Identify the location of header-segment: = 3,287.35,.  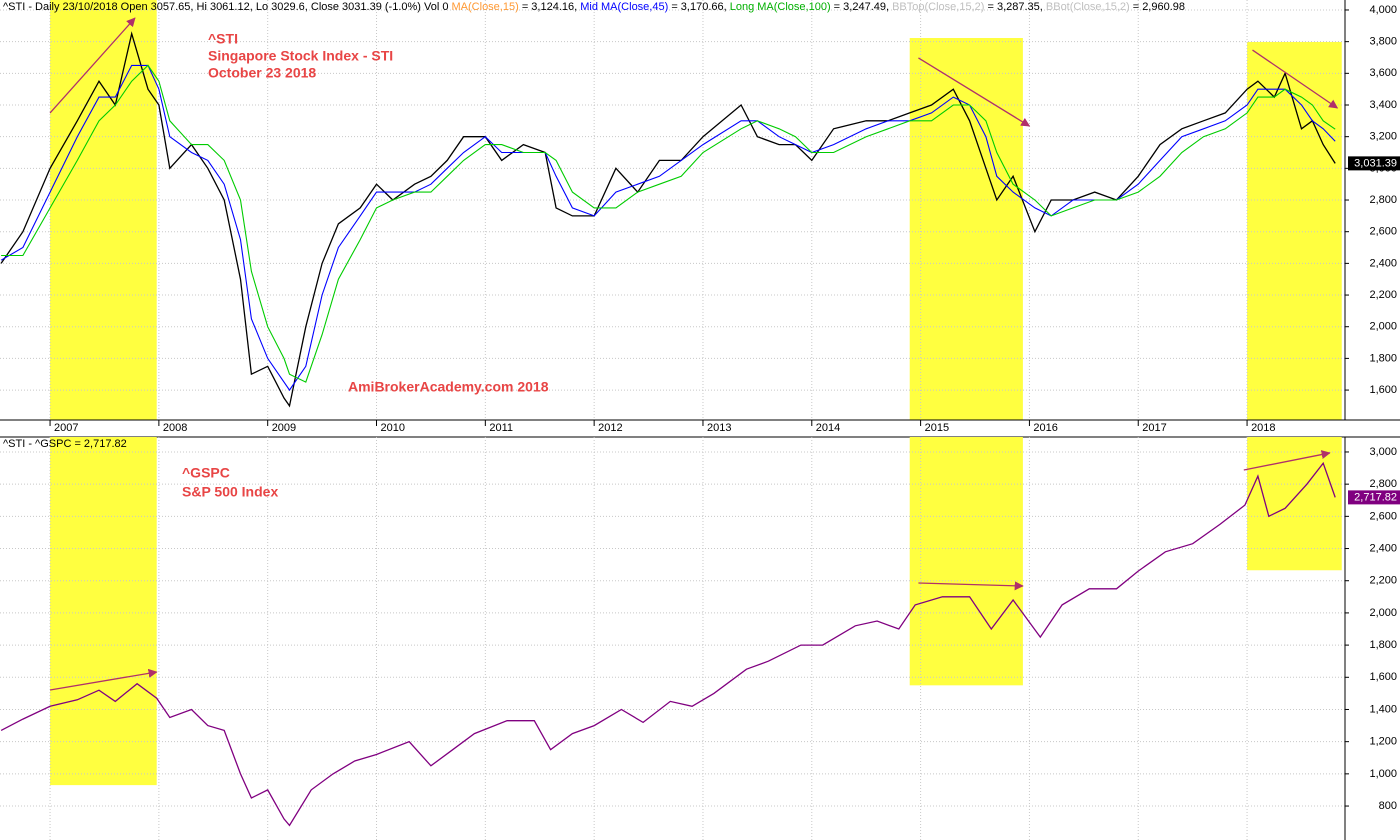
(1014, 7).